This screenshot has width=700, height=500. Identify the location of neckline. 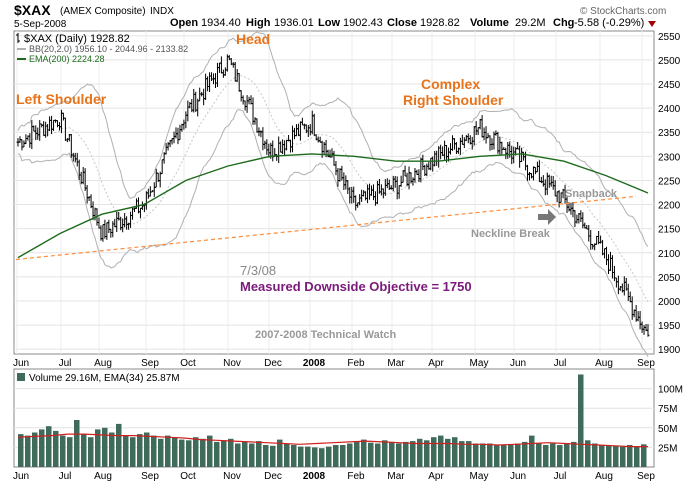
(326, 228).